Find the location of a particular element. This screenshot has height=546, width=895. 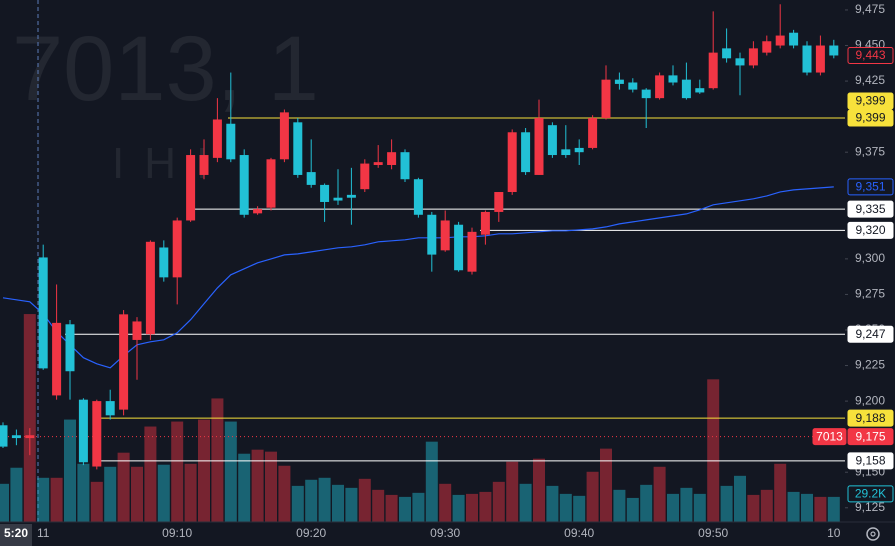

settings-button is located at coordinates (873, 534).